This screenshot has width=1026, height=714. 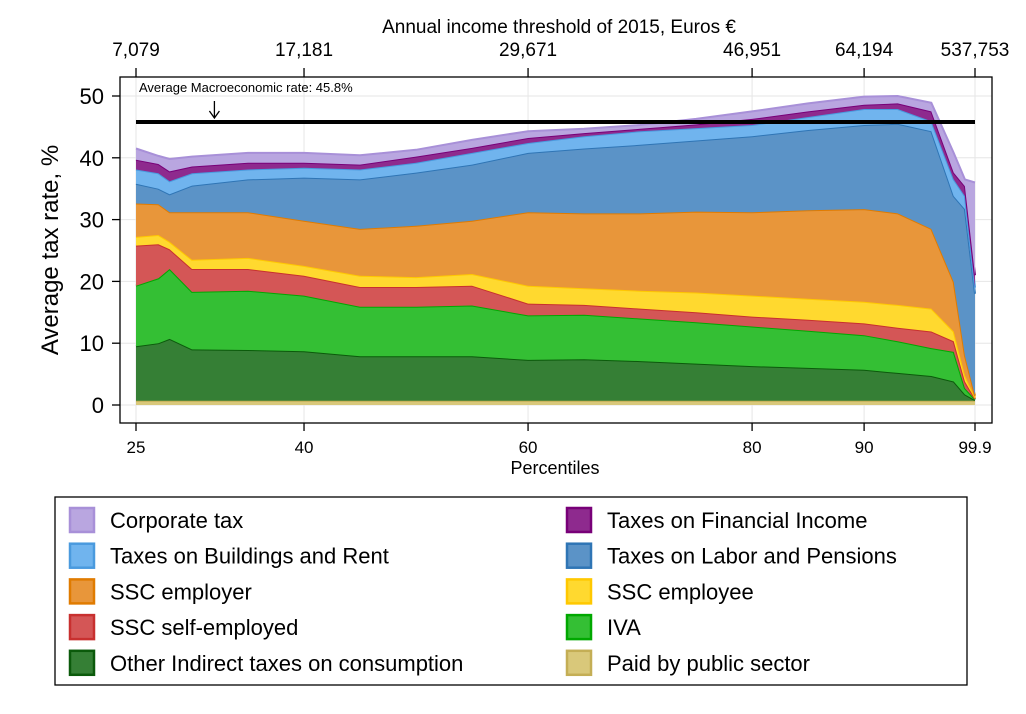 What do you see at coordinates (249, 556) in the screenshot?
I see `legend-label-taxes-on-buildings-and-rent: Taxes on Buildings and Rent` at bounding box center [249, 556].